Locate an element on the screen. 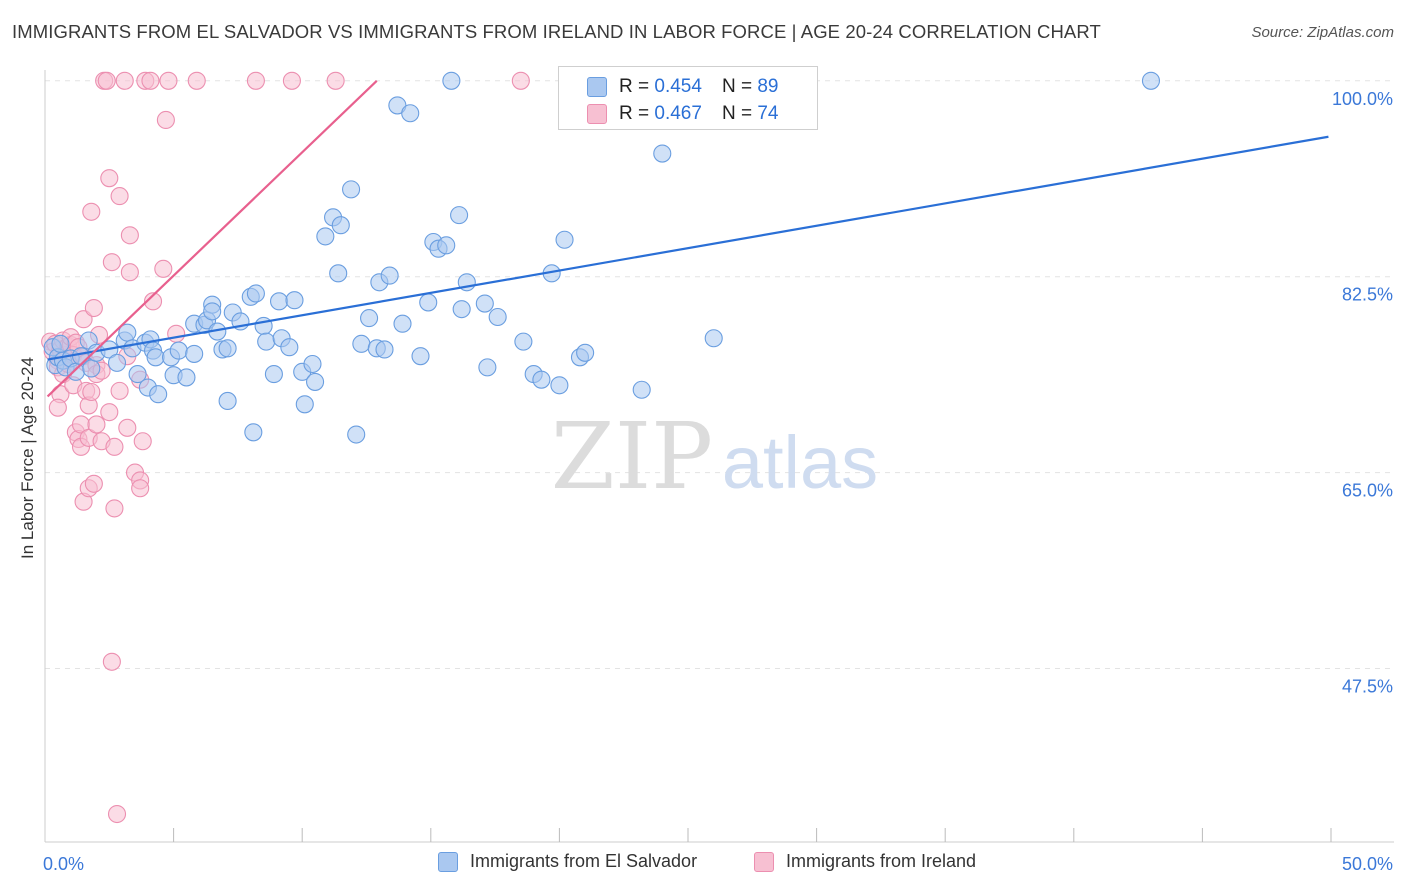 This screenshot has width=1406, height=892. watermark-atlas: atlas is located at coordinates (800, 462).